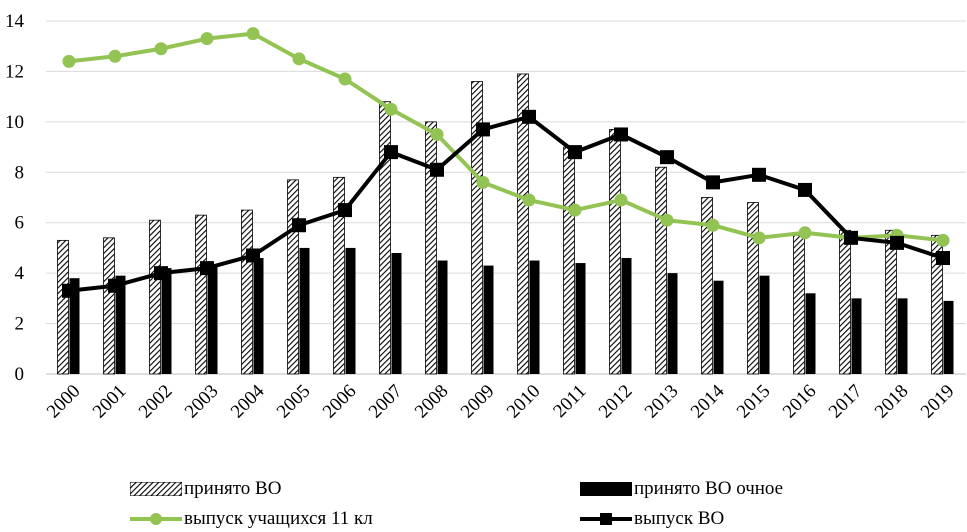  I want to click on x-tick-label: 2008, so click(432, 402).